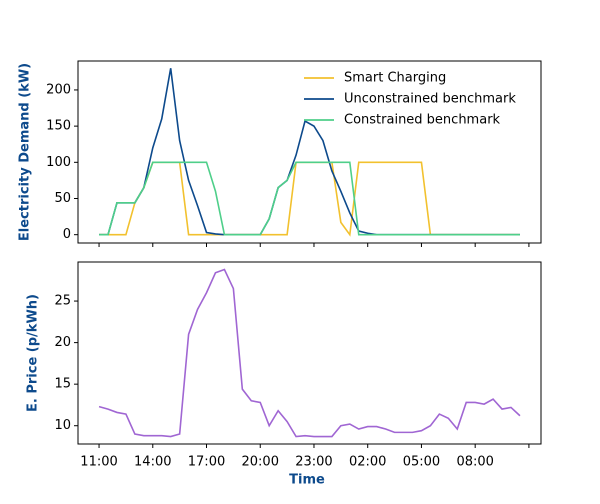 The width and height of the screenshot is (600, 504). Describe the element at coordinates (33, 353) in the screenshot. I see `y-axis-label: E. Price (p/kWh)` at that location.